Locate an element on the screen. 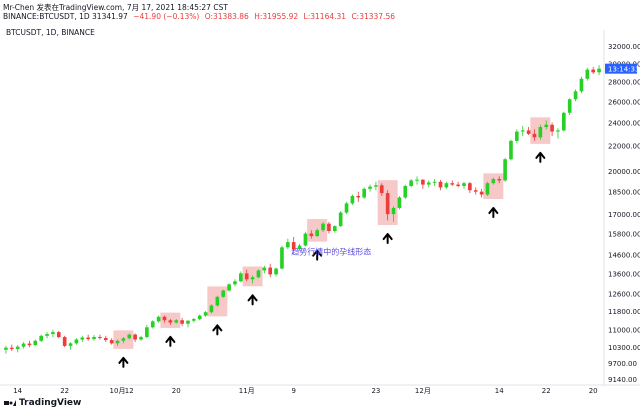 Image resolution: width=640 pixels, height=414 pixels. x-tick-label: 23 is located at coordinates (375, 391).